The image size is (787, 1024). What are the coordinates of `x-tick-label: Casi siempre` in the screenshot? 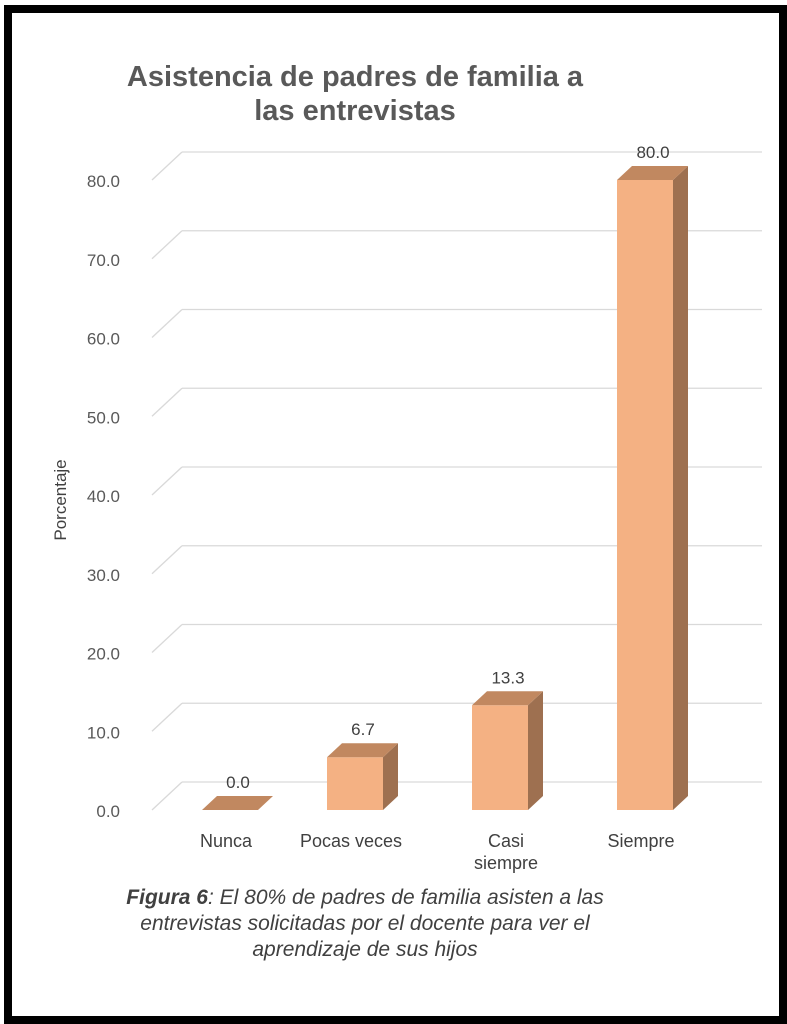 It's located at (506, 852).